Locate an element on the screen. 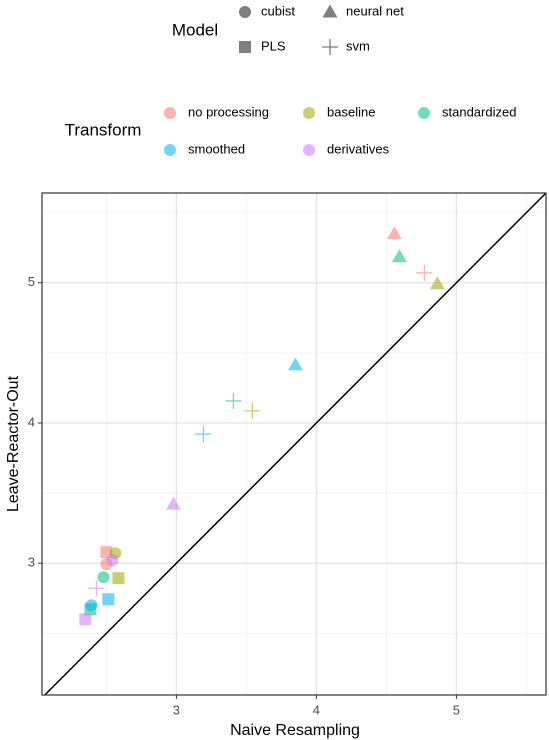 The width and height of the screenshot is (549, 740). legend-label: PLS is located at coordinates (273, 45).